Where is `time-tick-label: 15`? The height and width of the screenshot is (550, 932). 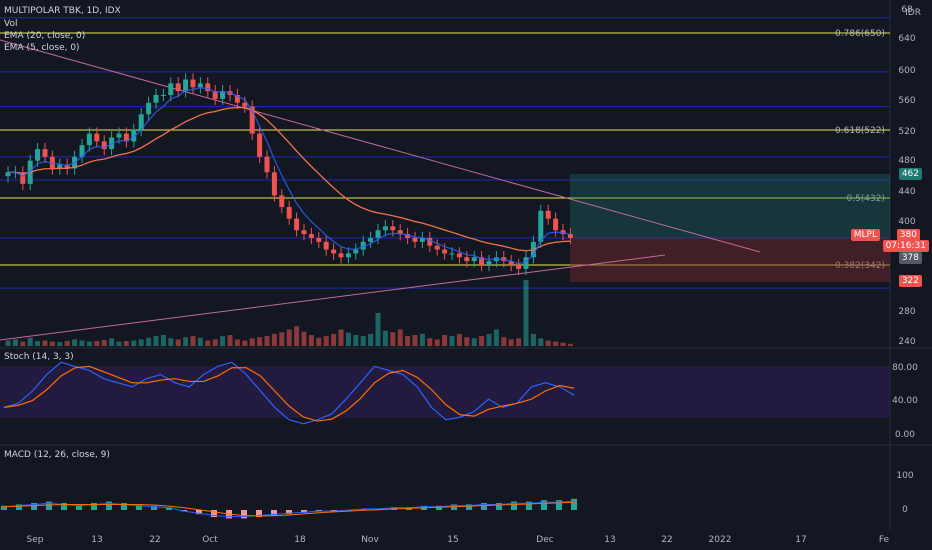
time-tick-label: 15 is located at coordinates (452, 540).